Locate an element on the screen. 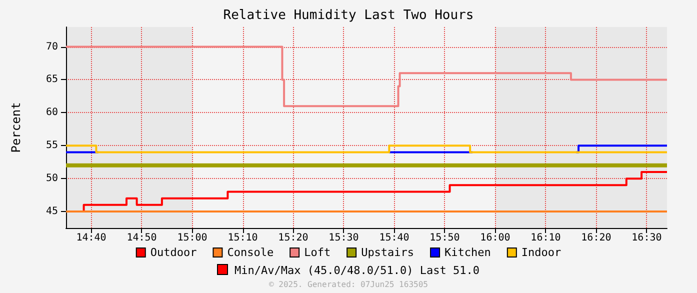 The height and width of the screenshot is (293, 697). y-axis-title: Percent is located at coordinates (16, 127).